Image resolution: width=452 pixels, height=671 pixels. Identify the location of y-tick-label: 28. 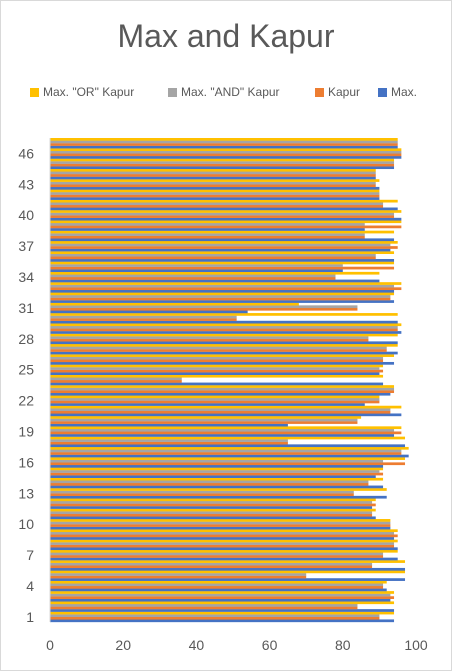
(26, 339).